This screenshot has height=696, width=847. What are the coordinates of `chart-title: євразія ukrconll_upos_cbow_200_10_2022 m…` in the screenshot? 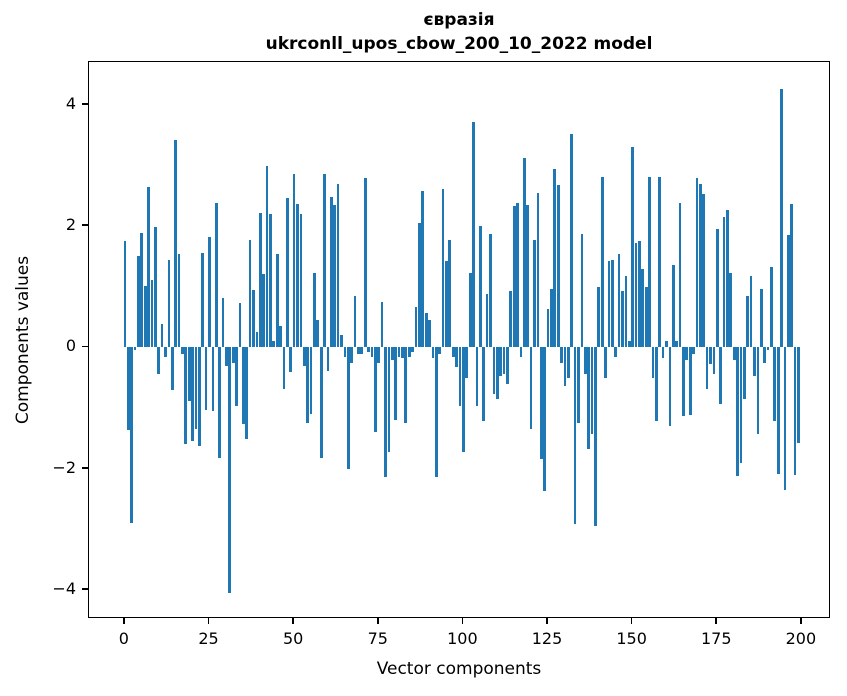 It's located at (459, 32).